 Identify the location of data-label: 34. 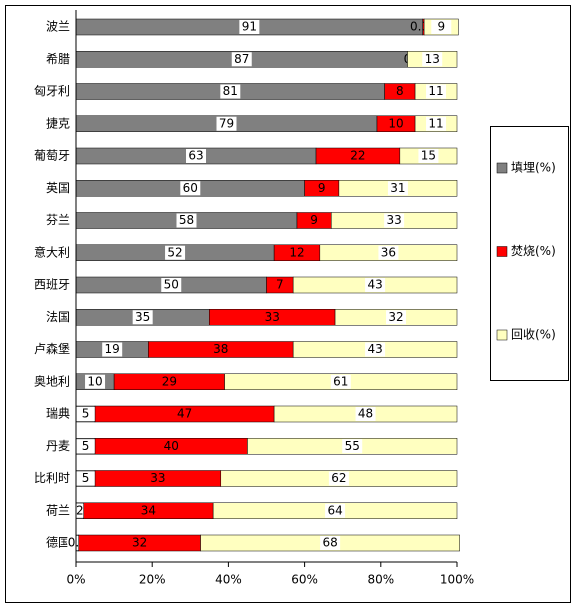
(148, 510).